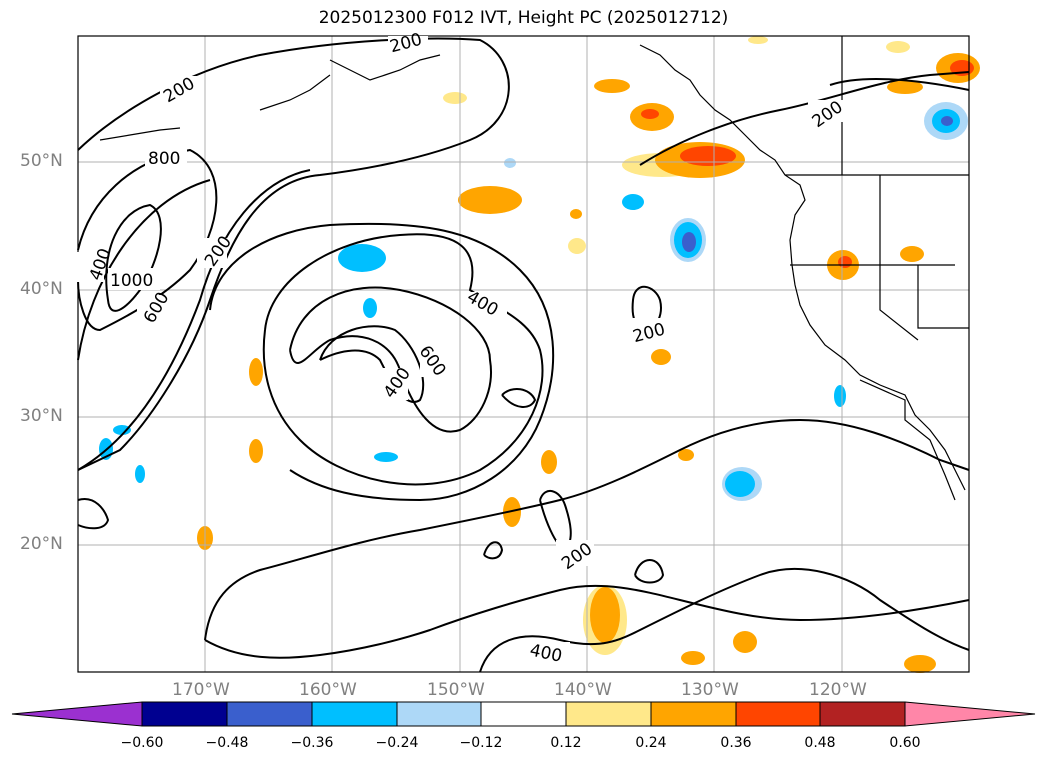 The height and width of the screenshot is (765, 1047). Describe the element at coordinates (227, 743) in the screenshot. I see `colorbar-tick: −0.48` at that location.